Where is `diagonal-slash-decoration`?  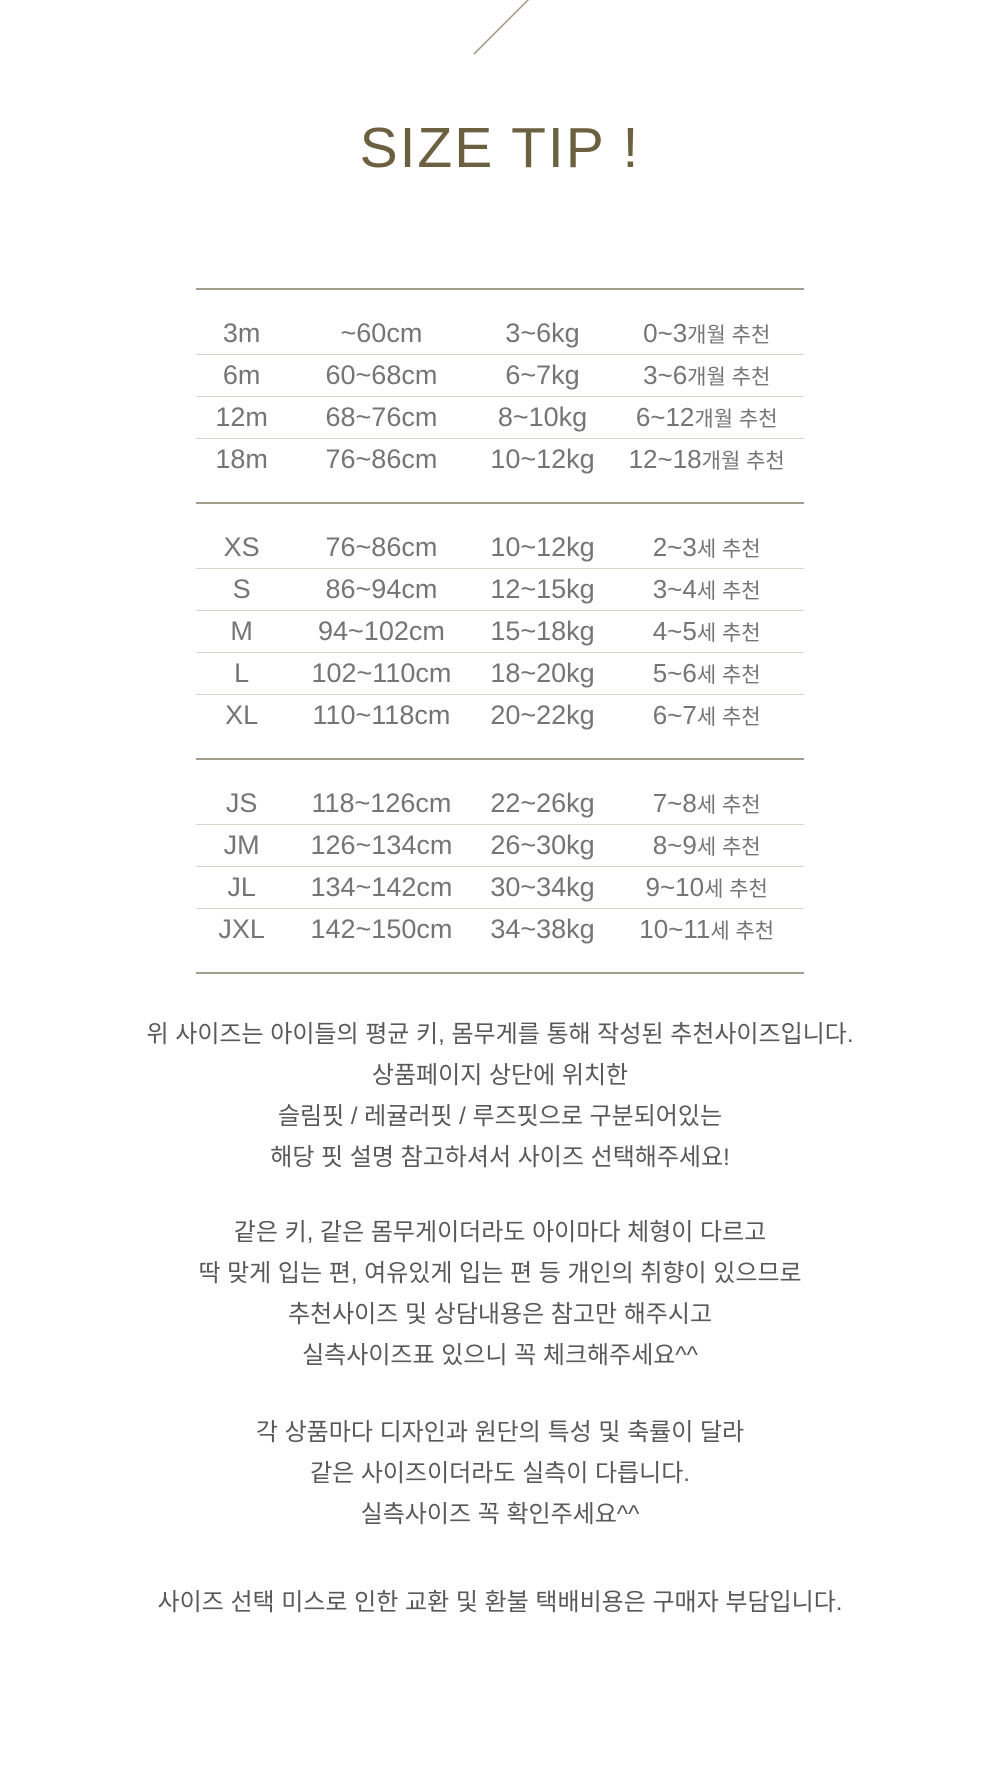
diagonal-slash-decoration is located at coordinates (501, 27).